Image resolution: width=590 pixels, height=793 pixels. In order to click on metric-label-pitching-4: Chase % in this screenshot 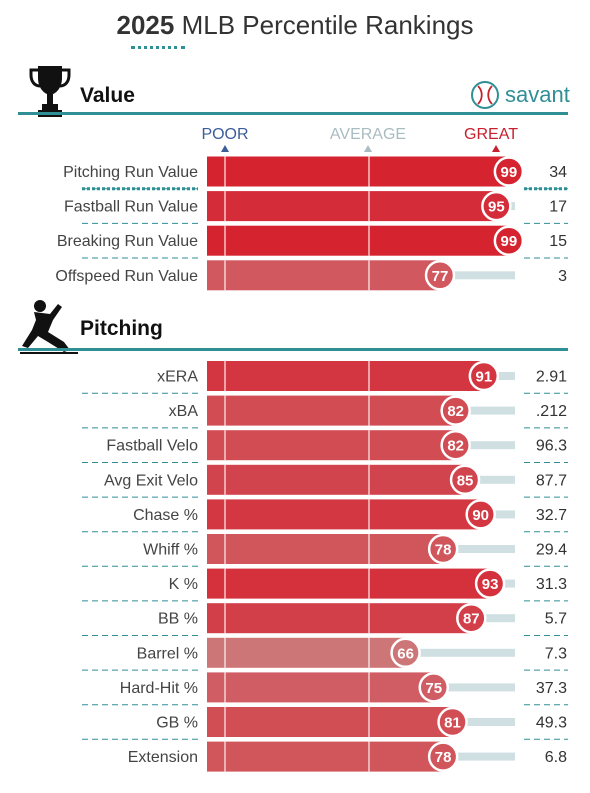, I will do `click(165, 515)`.